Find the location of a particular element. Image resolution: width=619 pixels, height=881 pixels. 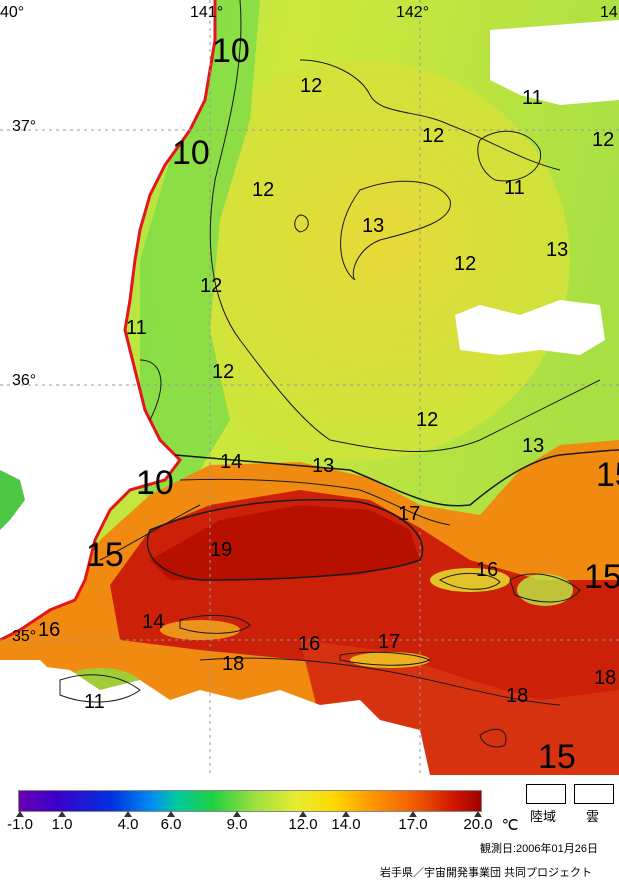

longitude-label: 14 is located at coordinates (609, 12).